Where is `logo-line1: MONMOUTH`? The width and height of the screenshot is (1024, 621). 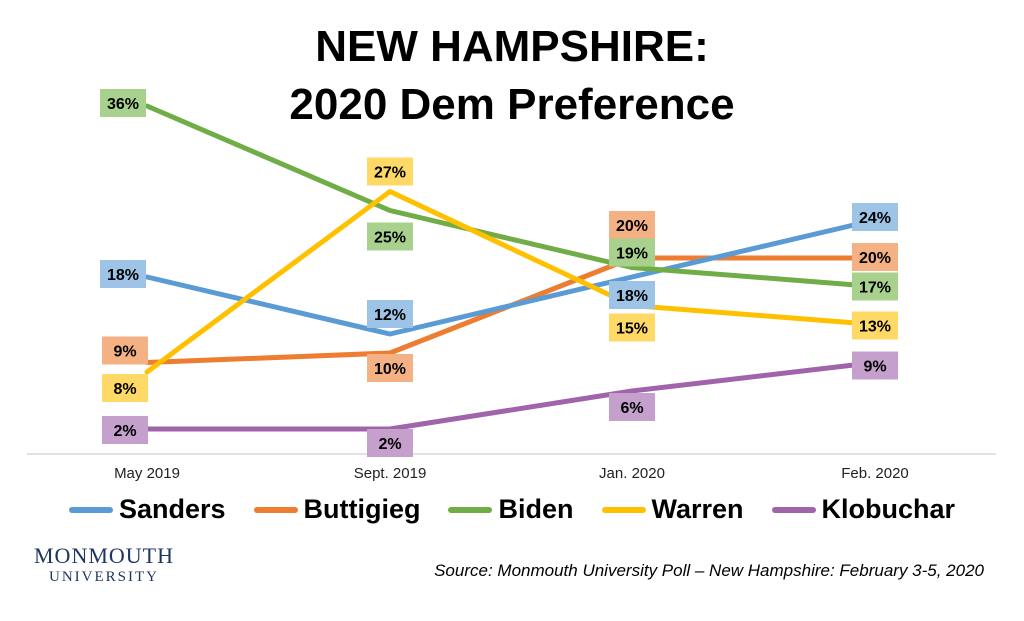
logo-line1: MONMOUTH is located at coordinates (104, 555).